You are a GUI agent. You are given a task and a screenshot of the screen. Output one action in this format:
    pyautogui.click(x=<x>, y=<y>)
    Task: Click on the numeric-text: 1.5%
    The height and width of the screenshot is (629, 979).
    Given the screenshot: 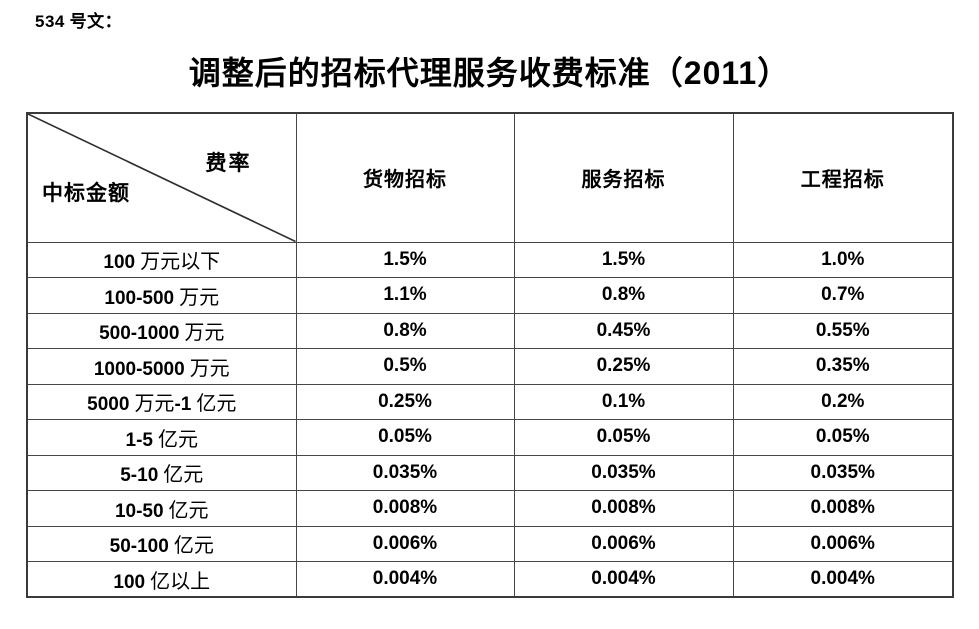 What is the action you would take?
    pyautogui.click(x=623, y=259)
    